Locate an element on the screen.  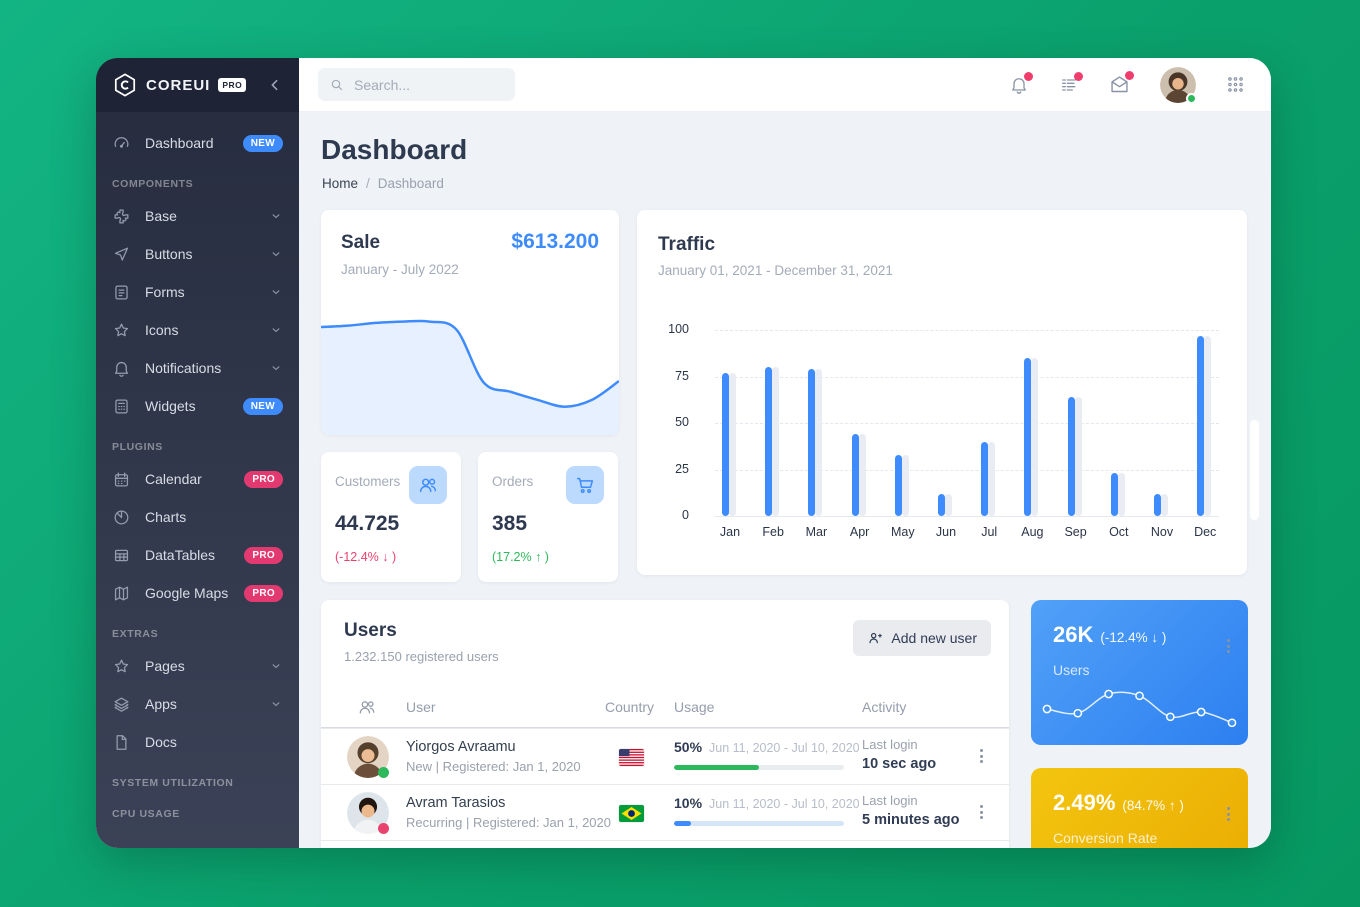
sidebar-item-label: Pages is located at coordinates (165, 666).